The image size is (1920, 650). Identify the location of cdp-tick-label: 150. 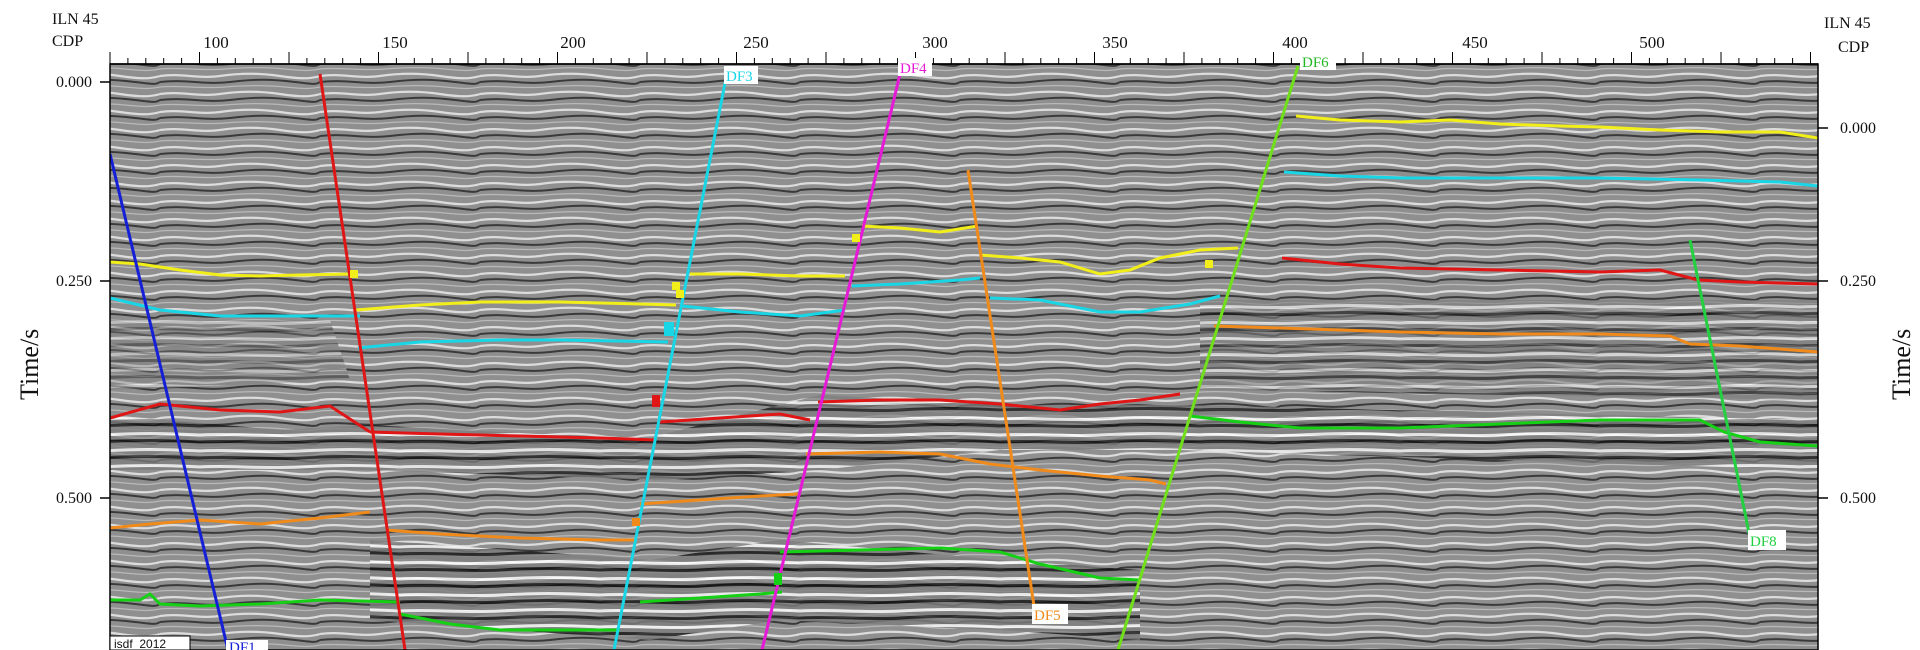
(395, 42).